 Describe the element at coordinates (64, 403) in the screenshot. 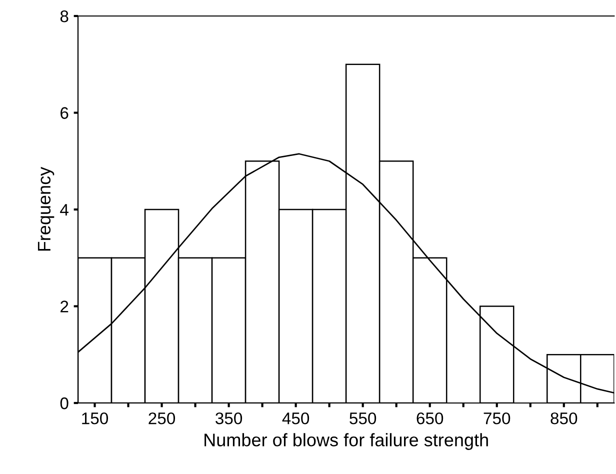

I see `y-tick-label: 0` at that location.